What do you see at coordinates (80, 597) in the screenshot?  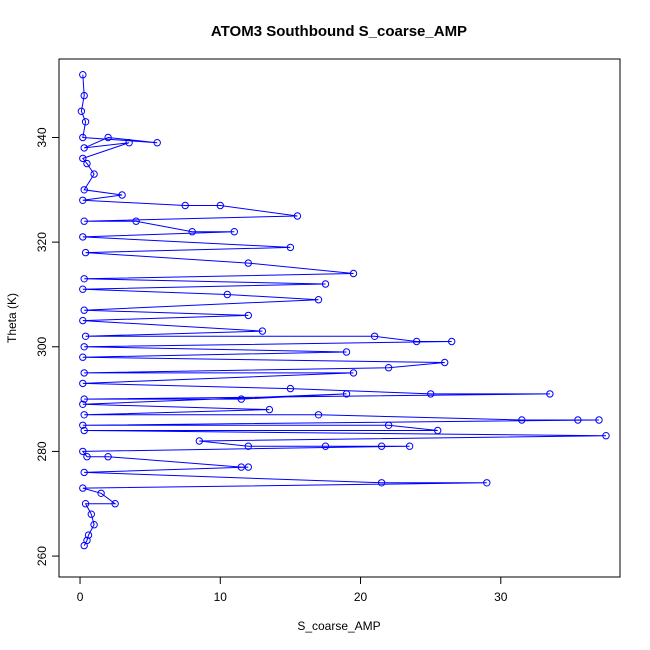 I see `x-tick-label: 0` at bounding box center [80, 597].